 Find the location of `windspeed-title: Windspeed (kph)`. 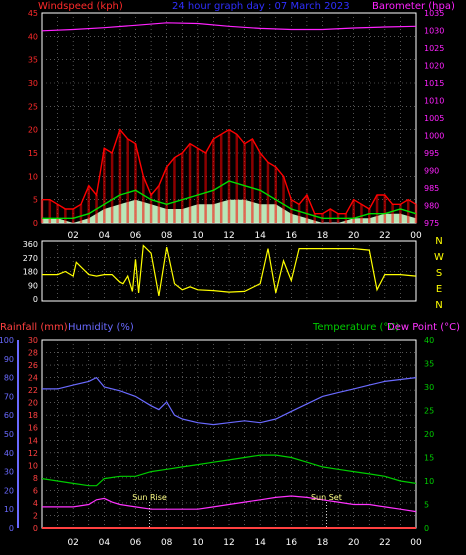

windspeed-title: Windspeed (kph) is located at coordinates (80, 6).